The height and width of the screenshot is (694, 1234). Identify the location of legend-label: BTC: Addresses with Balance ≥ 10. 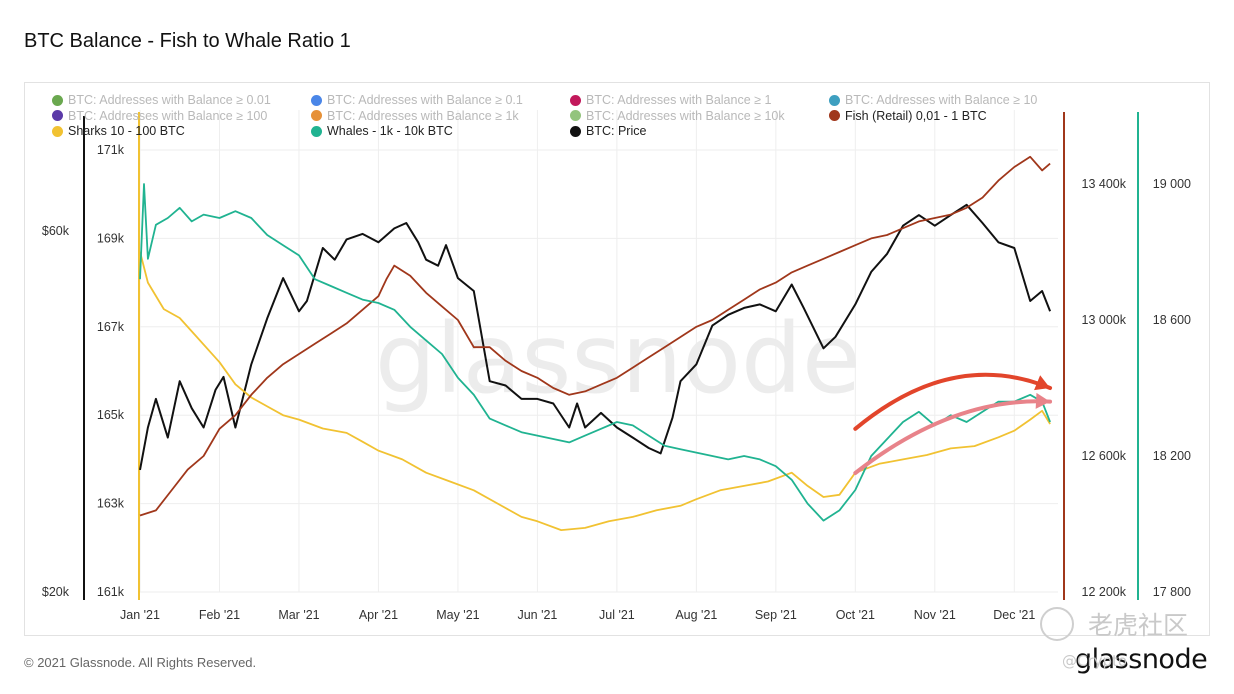
(941, 100).